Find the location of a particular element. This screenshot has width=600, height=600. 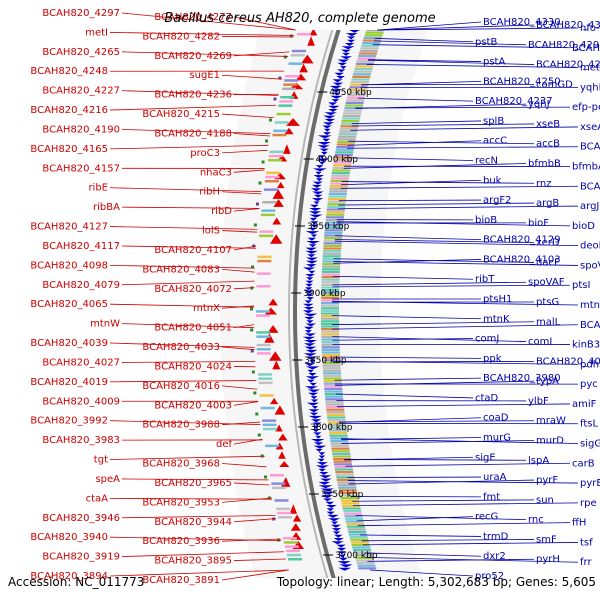

left-gene-label: ribD is located at coordinates (221, 211).